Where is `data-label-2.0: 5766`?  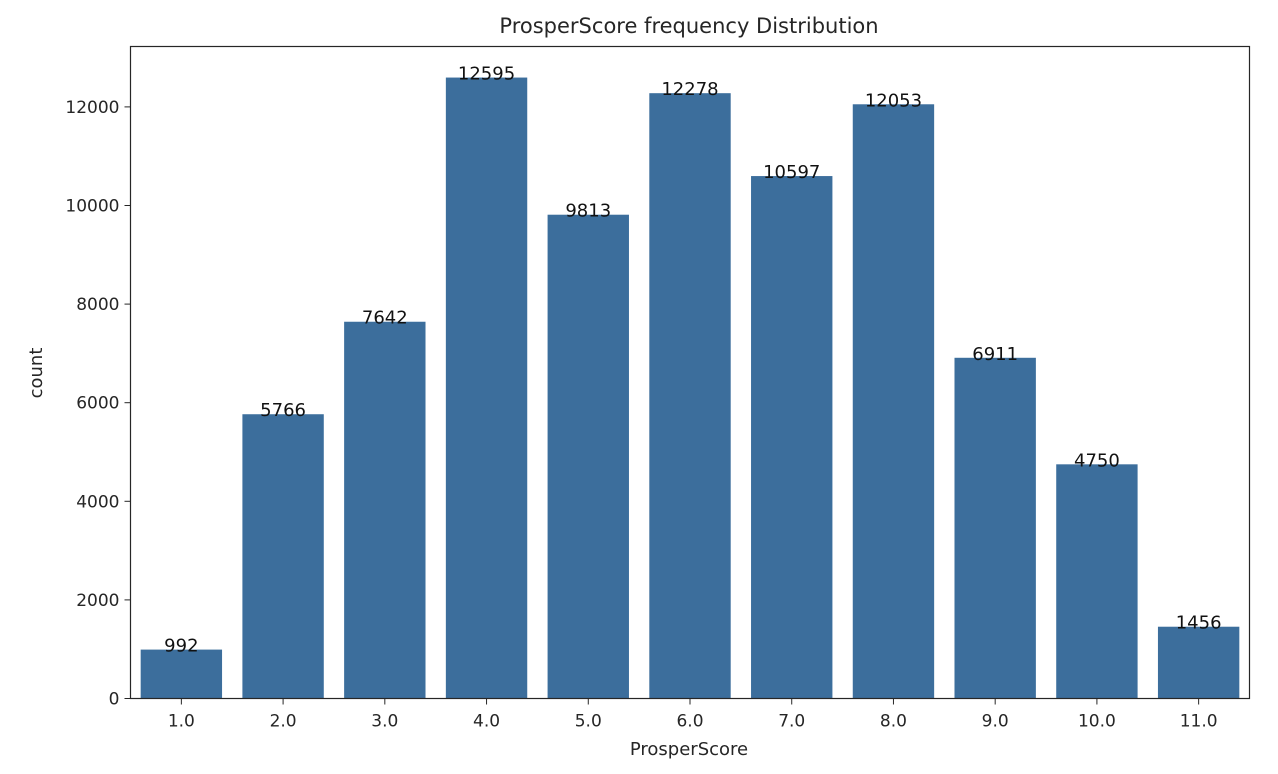 data-label-2.0: 5766 is located at coordinates (283, 410).